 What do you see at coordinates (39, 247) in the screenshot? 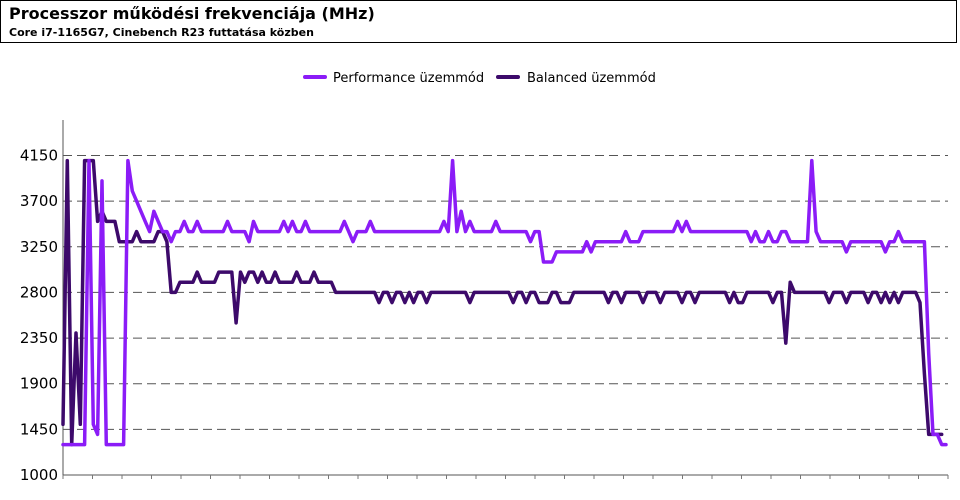
I see `y-tick-label: 3250` at bounding box center [39, 247].